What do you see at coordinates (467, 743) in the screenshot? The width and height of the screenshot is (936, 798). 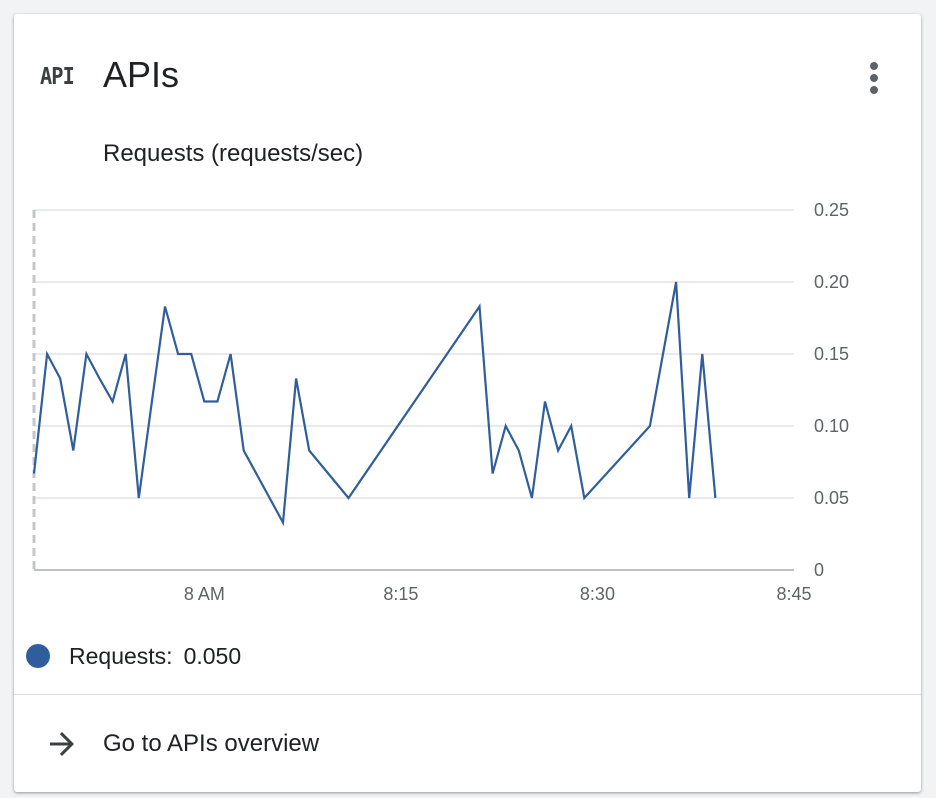 I see `go-to-apis-overview-link: Go to APIs overview` at bounding box center [467, 743].